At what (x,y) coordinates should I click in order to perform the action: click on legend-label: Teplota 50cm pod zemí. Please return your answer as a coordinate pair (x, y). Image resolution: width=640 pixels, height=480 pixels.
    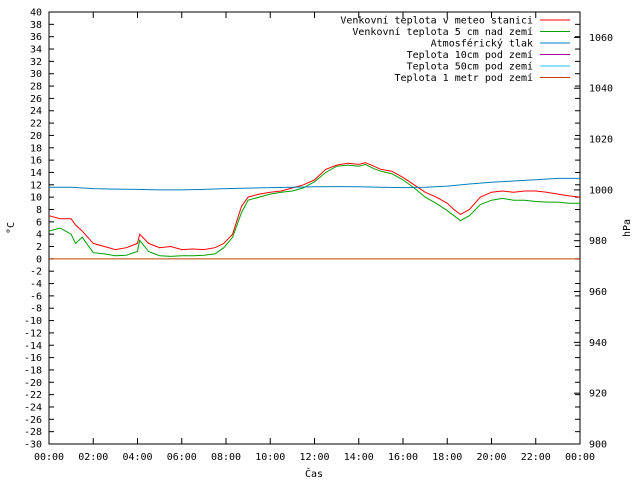
    Looking at the image, I should click on (470, 67).